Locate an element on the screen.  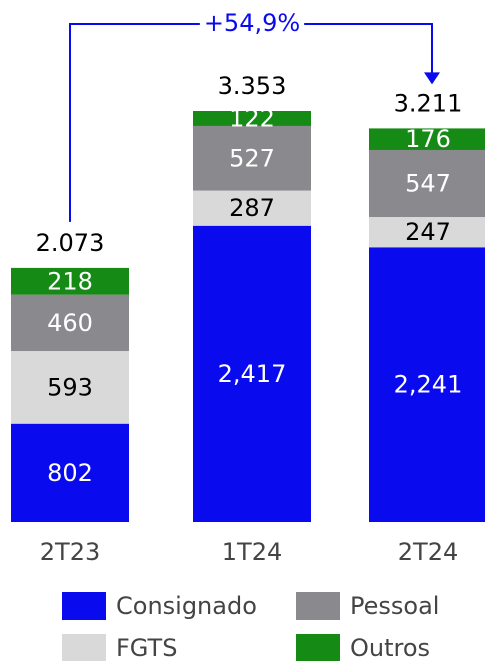
data-label: 2,241 is located at coordinates (428, 385).